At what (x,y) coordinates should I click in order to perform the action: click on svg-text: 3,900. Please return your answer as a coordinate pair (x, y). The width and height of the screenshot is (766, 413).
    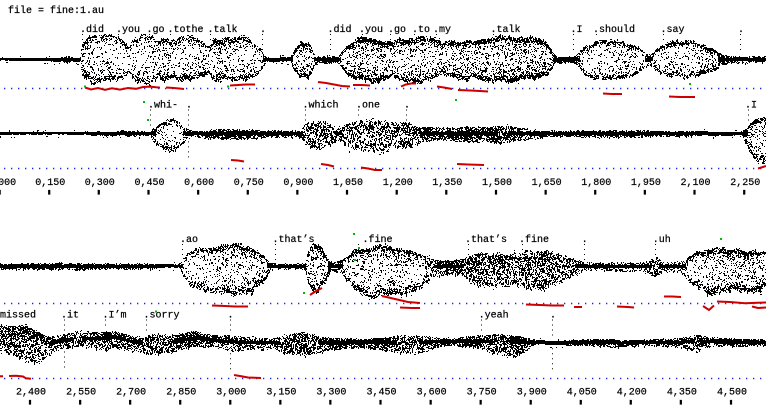
    Looking at the image, I should click on (532, 393).